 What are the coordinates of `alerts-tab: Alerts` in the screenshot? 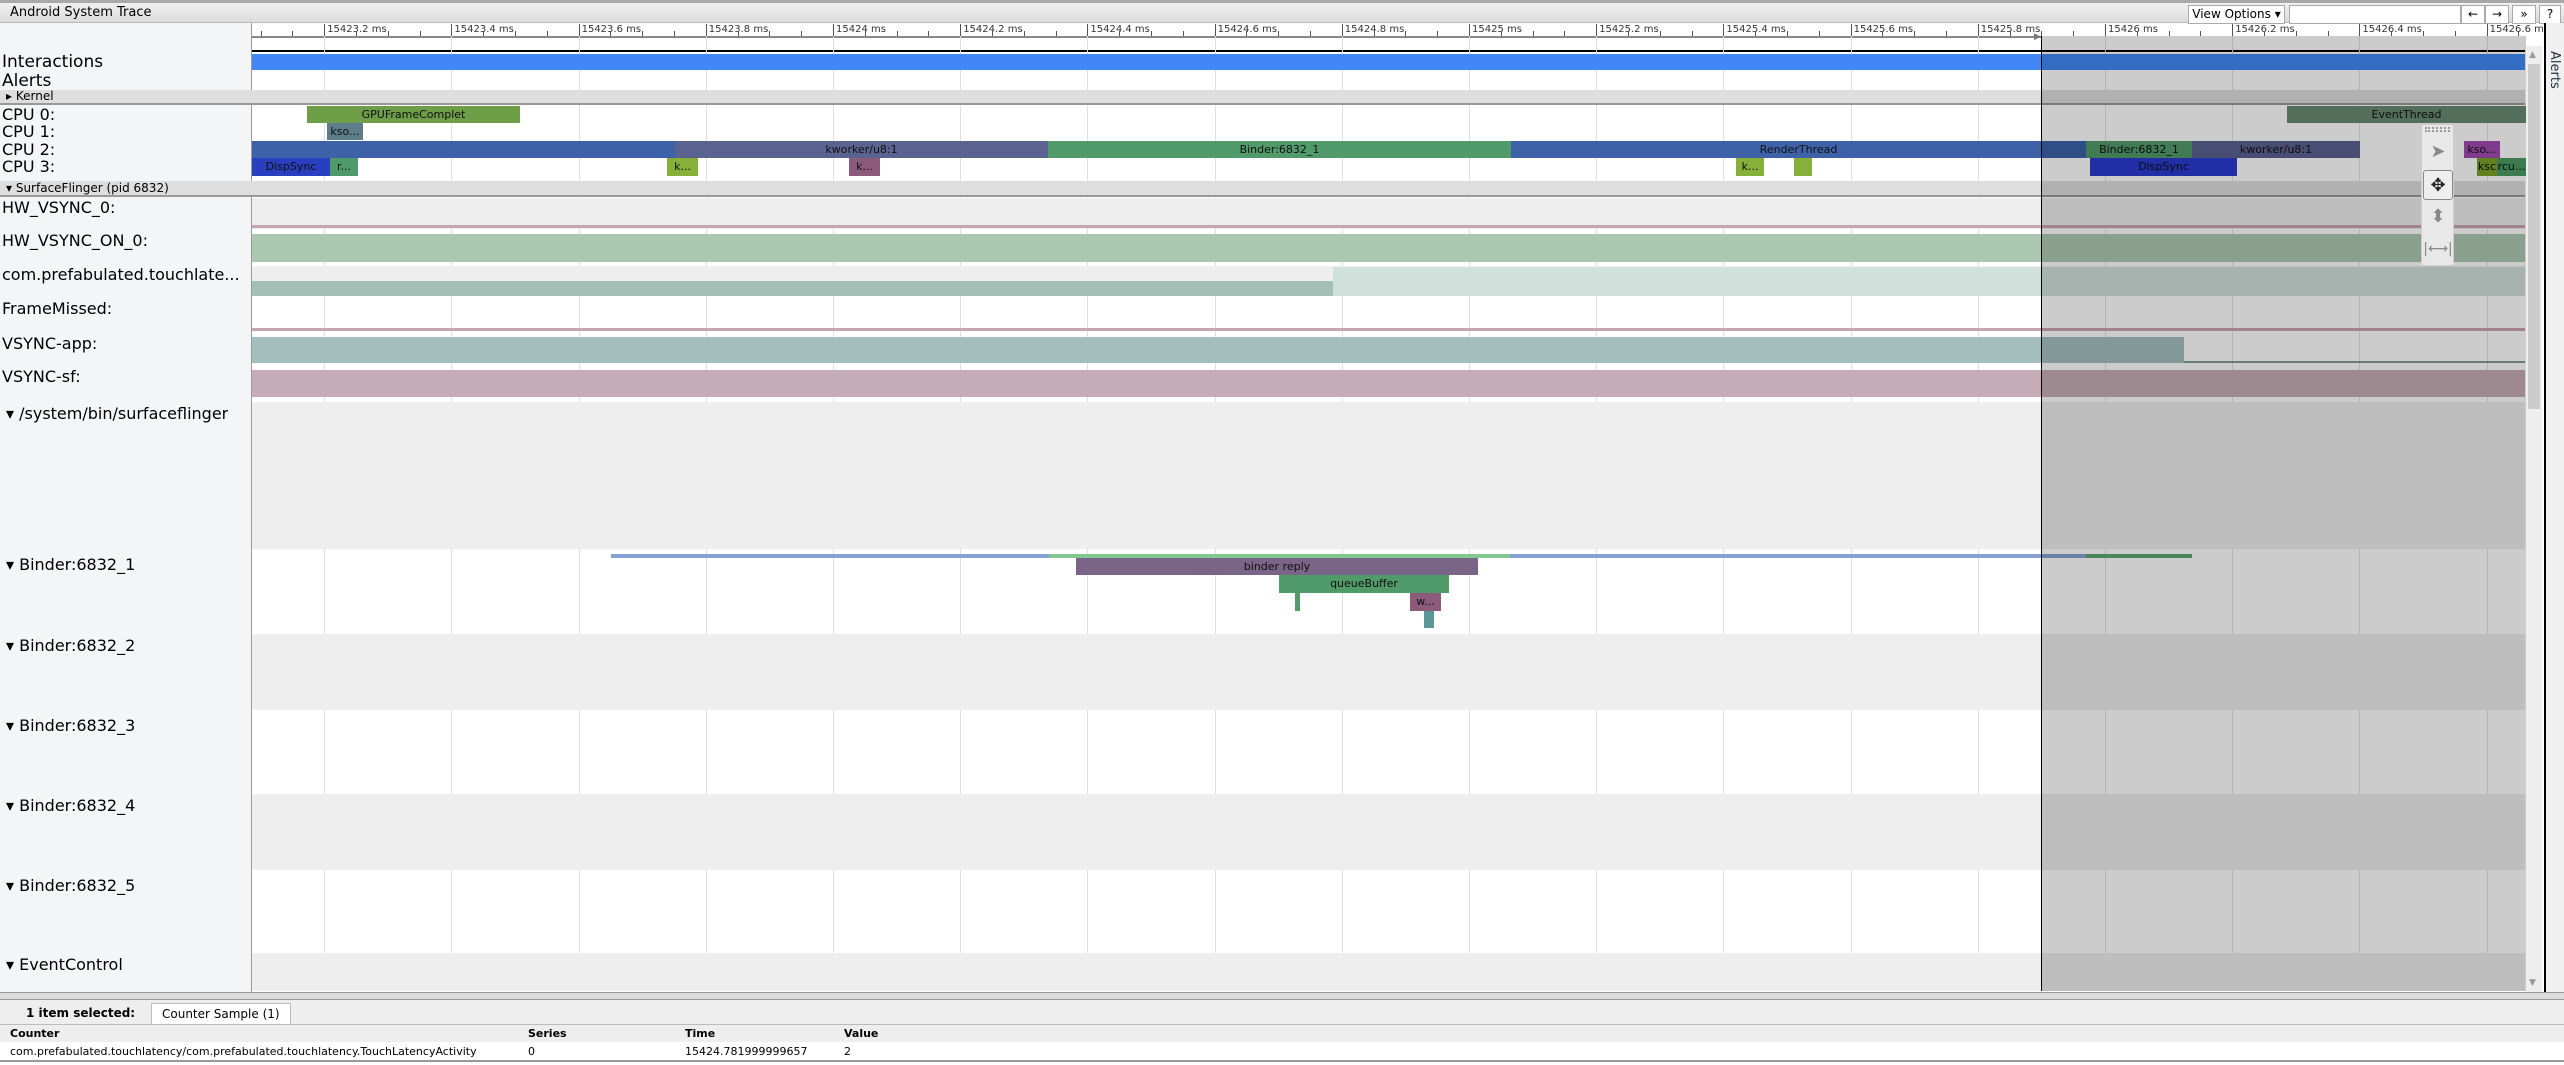 It's located at (2554, 70).